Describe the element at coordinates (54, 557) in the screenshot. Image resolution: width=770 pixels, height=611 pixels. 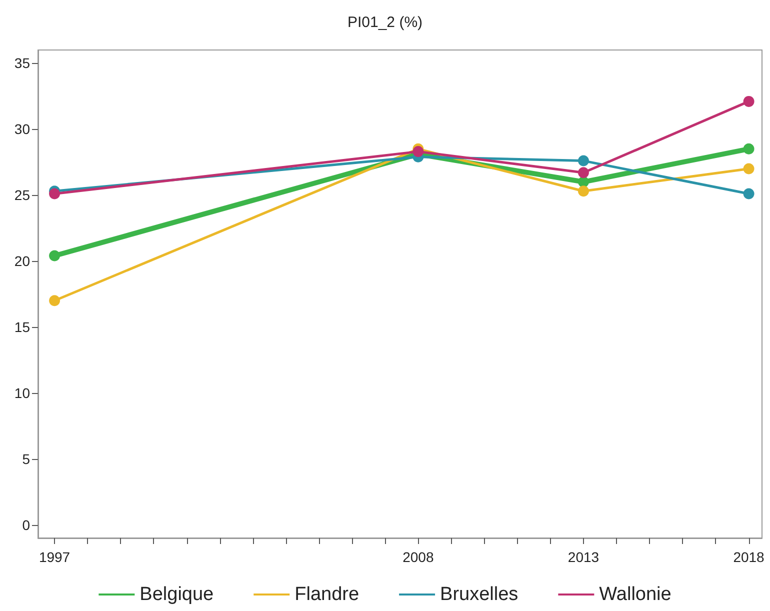
I see `x-tick-label: 1997` at that location.